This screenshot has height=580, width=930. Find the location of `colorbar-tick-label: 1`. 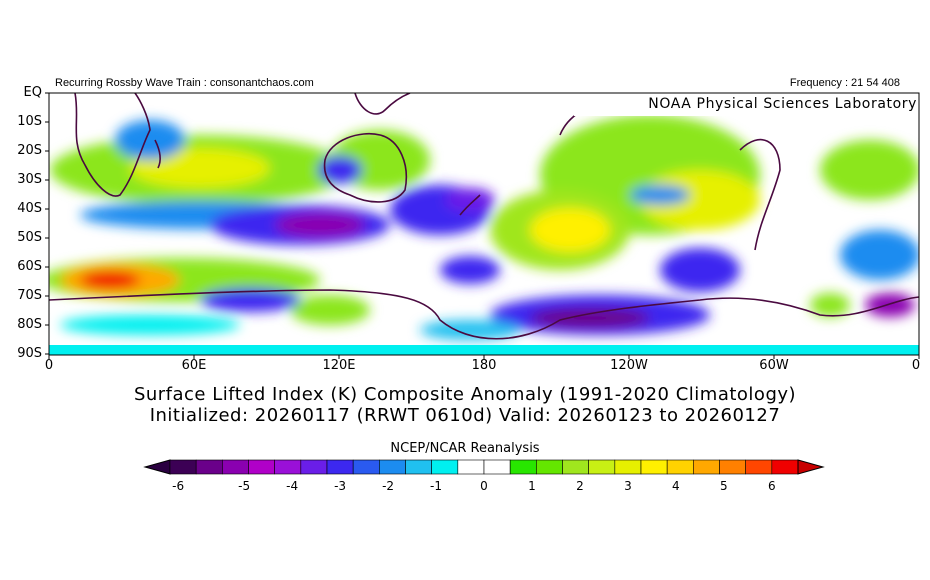

colorbar-tick-label: 1 is located at coordinates (532, 486).